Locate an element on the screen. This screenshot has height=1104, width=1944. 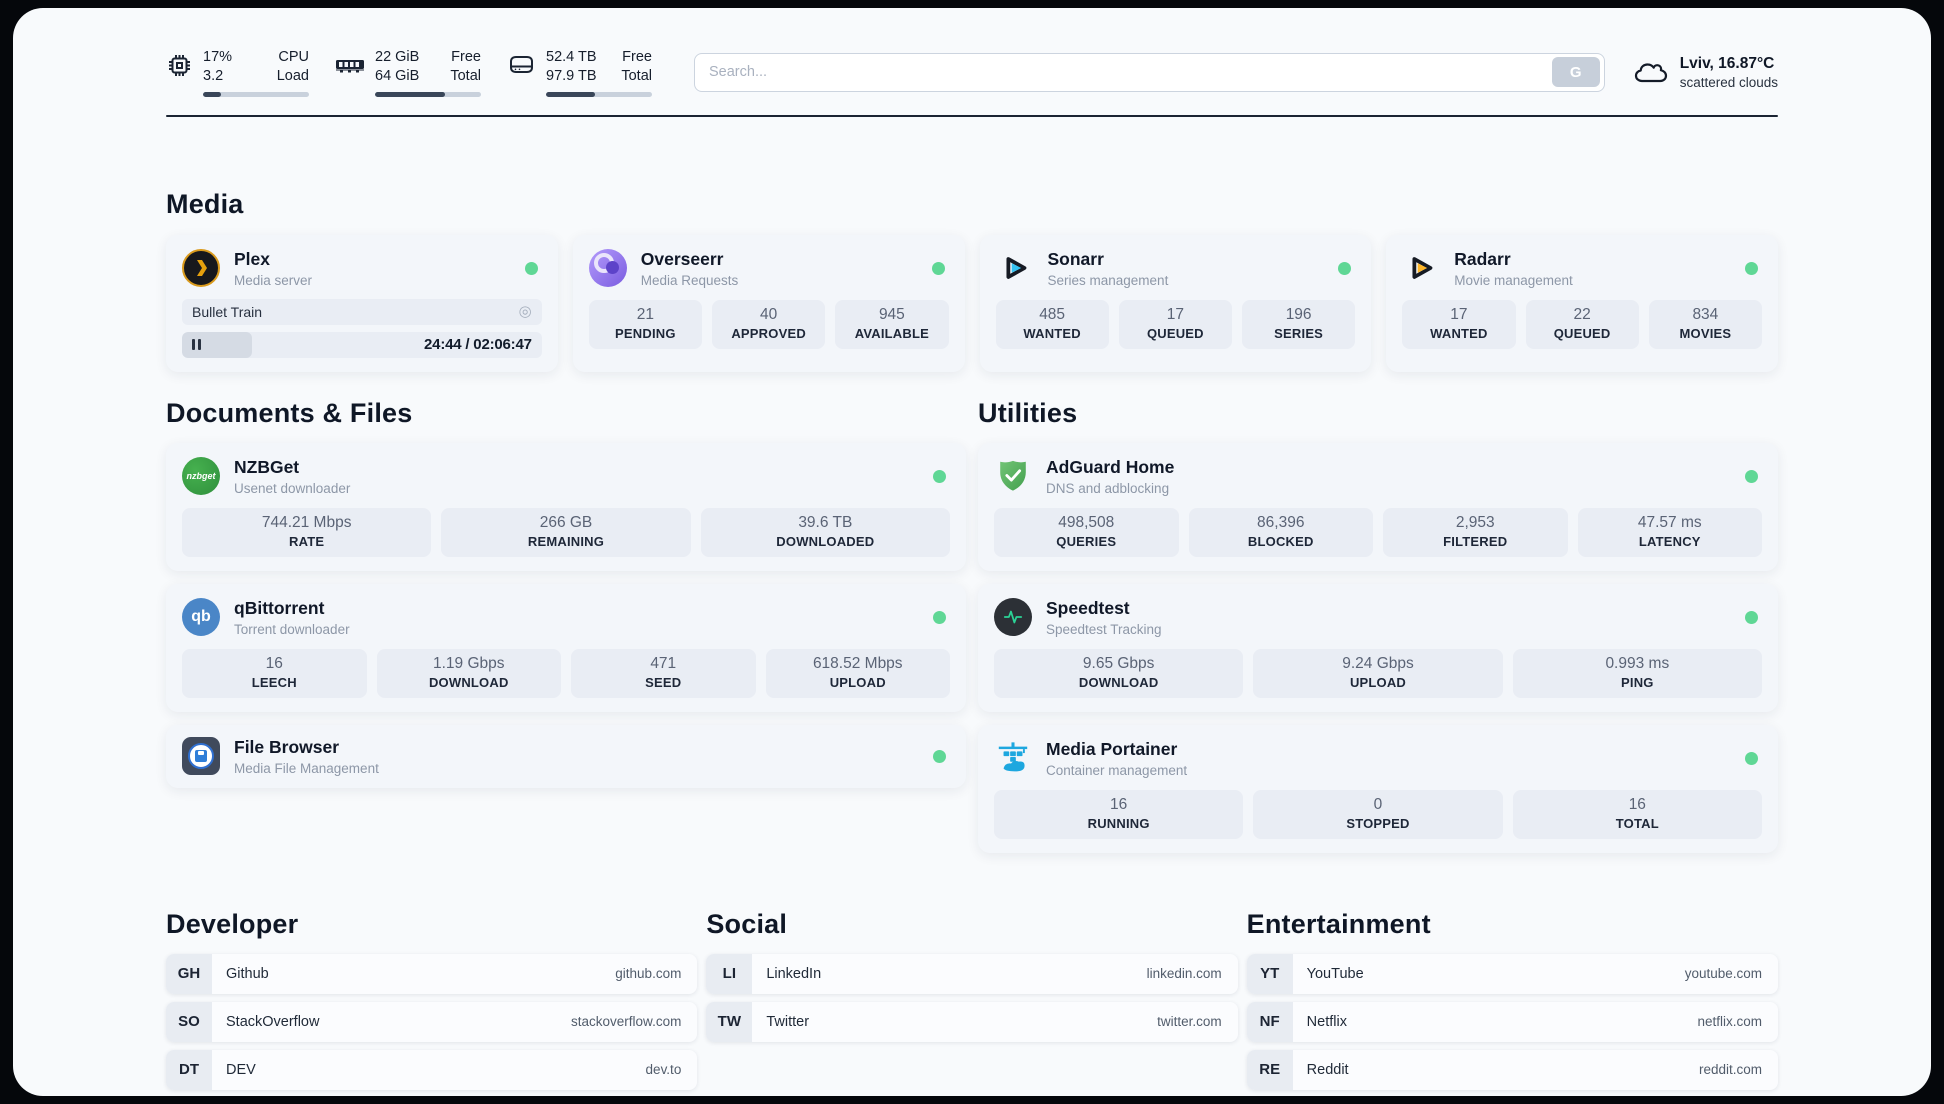
link-name: StackOverflow is located at coordinates (273, 1021).